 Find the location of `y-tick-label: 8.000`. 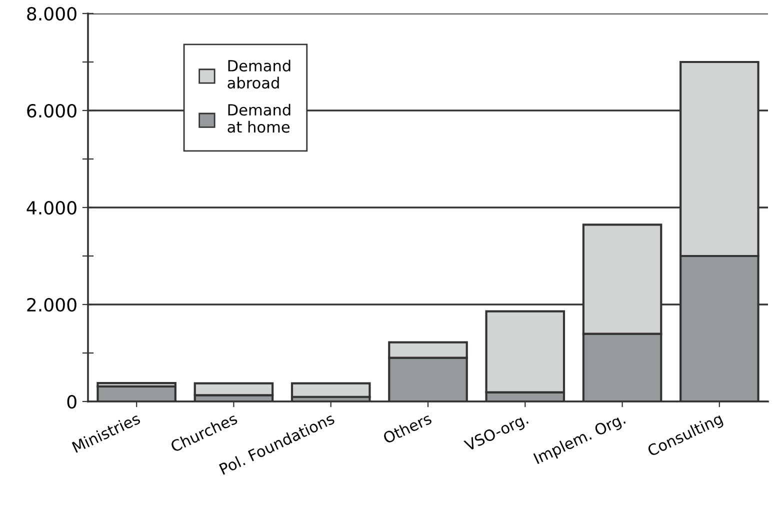

y-tick-label: 8.000 is located at coordinates (51, 13).